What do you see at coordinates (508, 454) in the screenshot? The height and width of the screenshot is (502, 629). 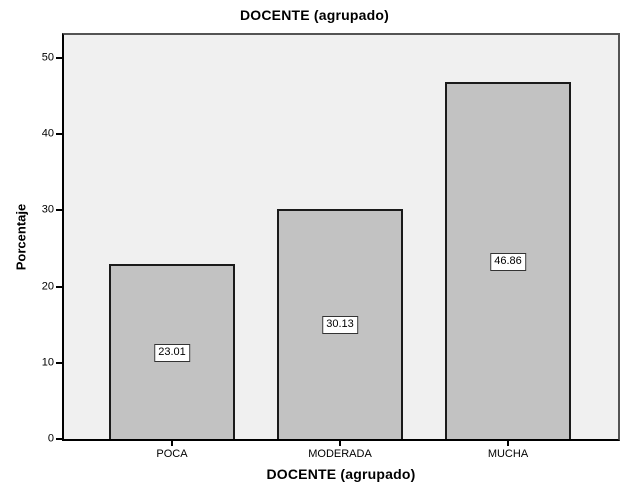 I see `x-axis-category-label: MUCHA` at bounding box center [508, 454].